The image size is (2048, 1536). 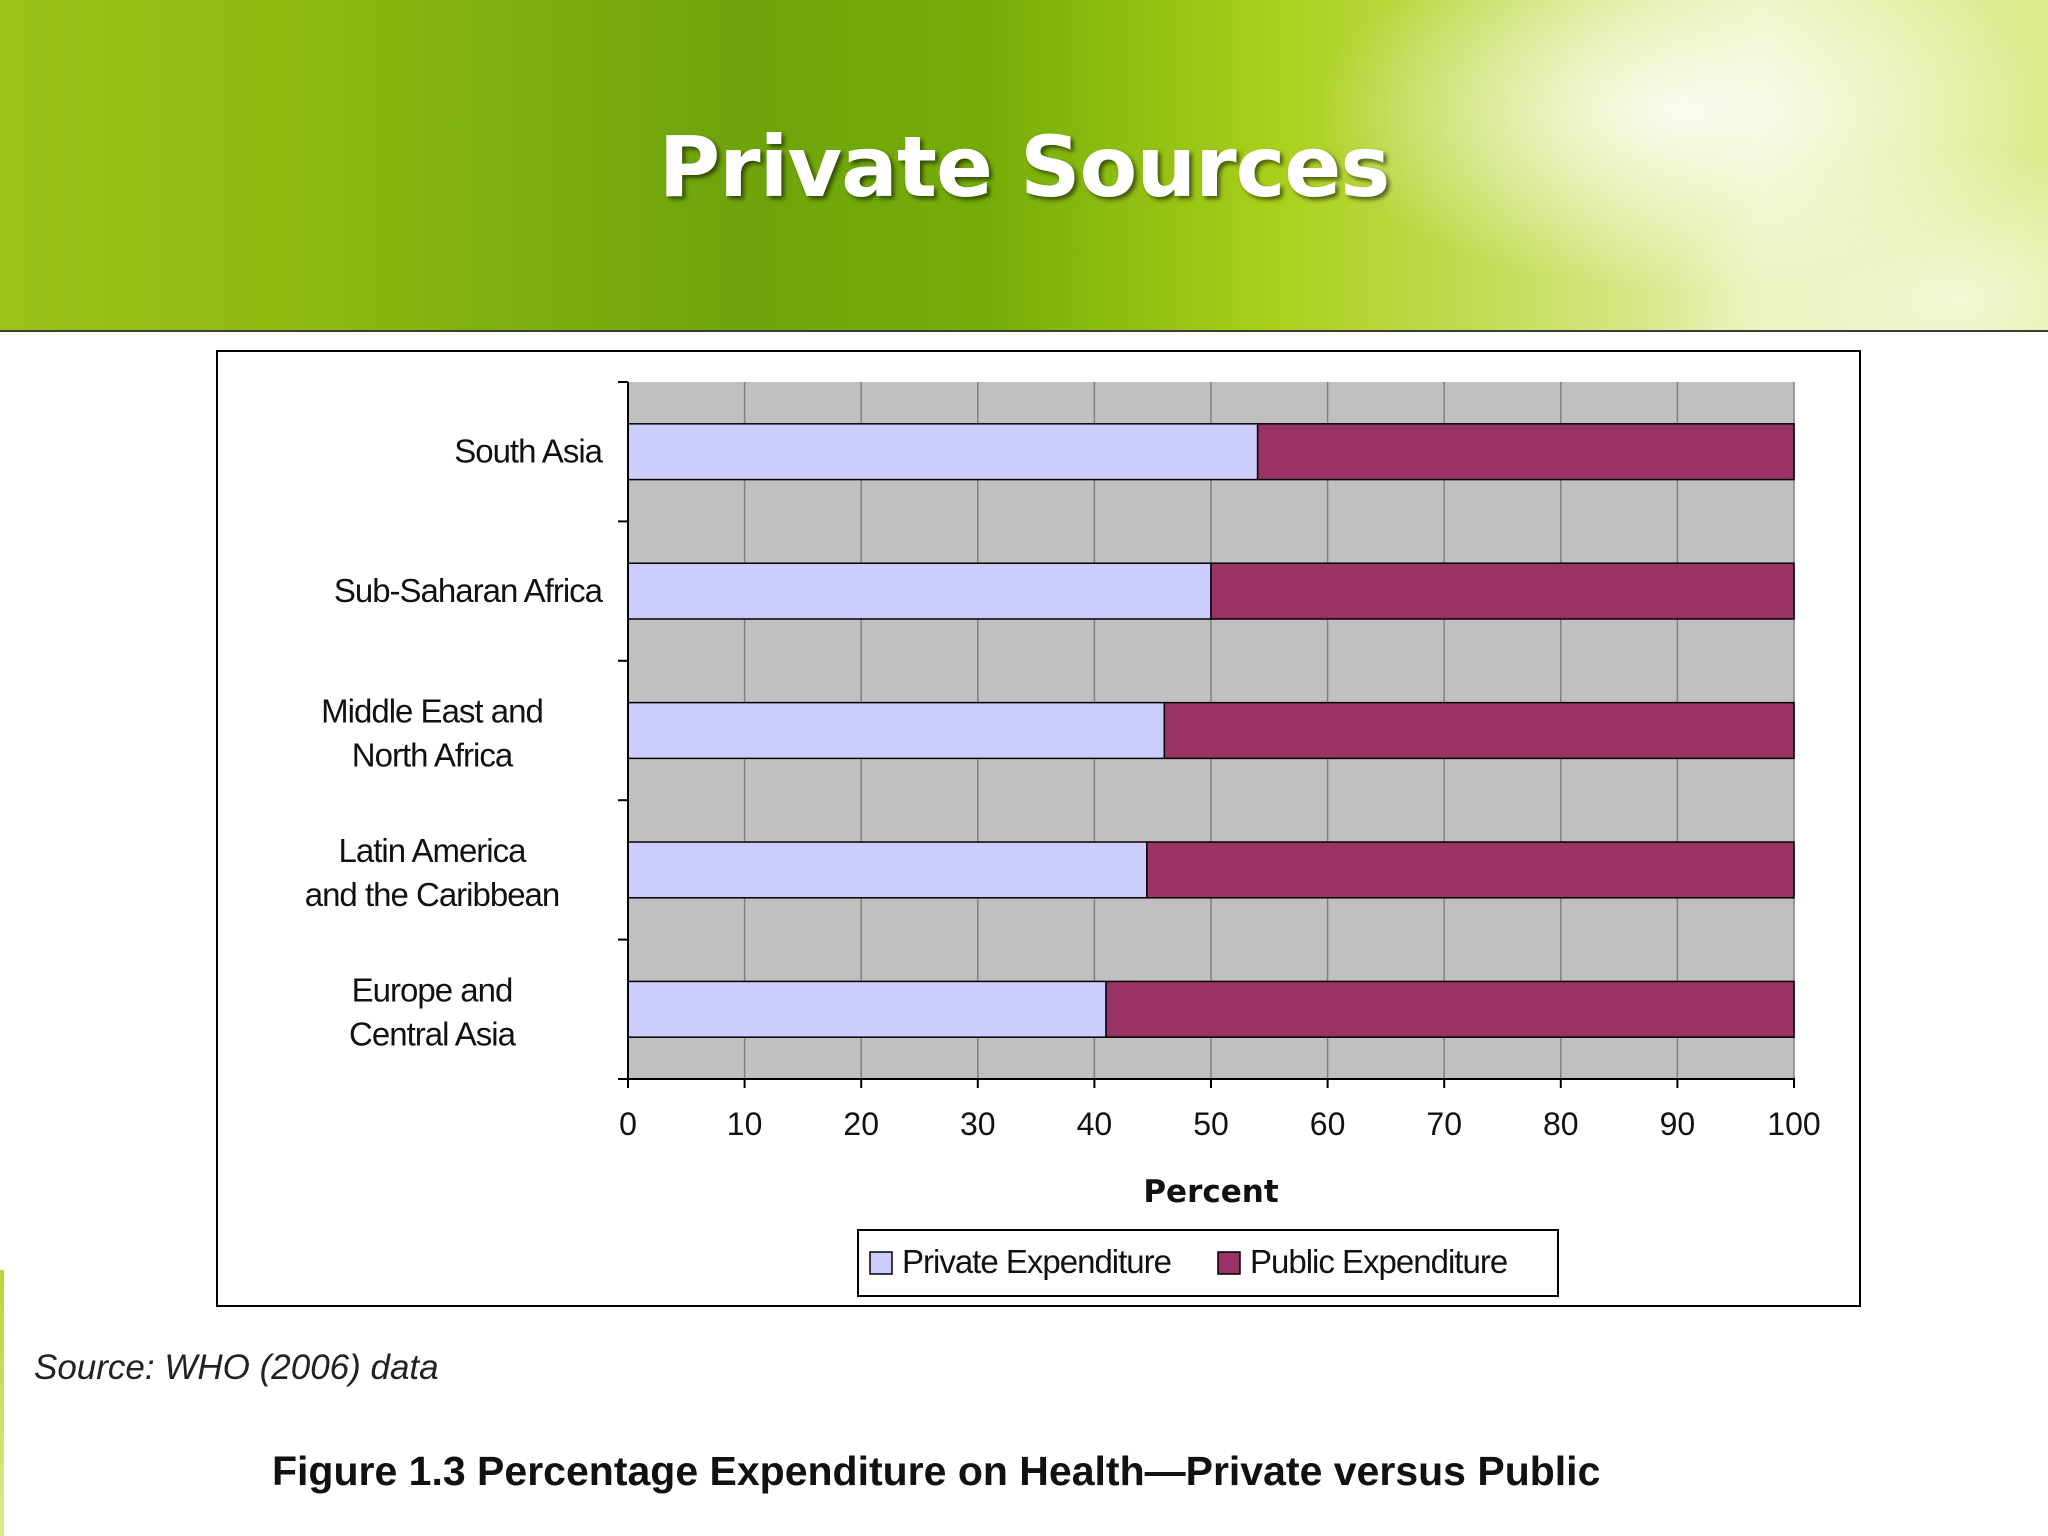 What do you see at coordinates (1378, 1261) in the screenshot?
I see `legend-label: Public Expenditure` at bounding box center [1378, 1261].